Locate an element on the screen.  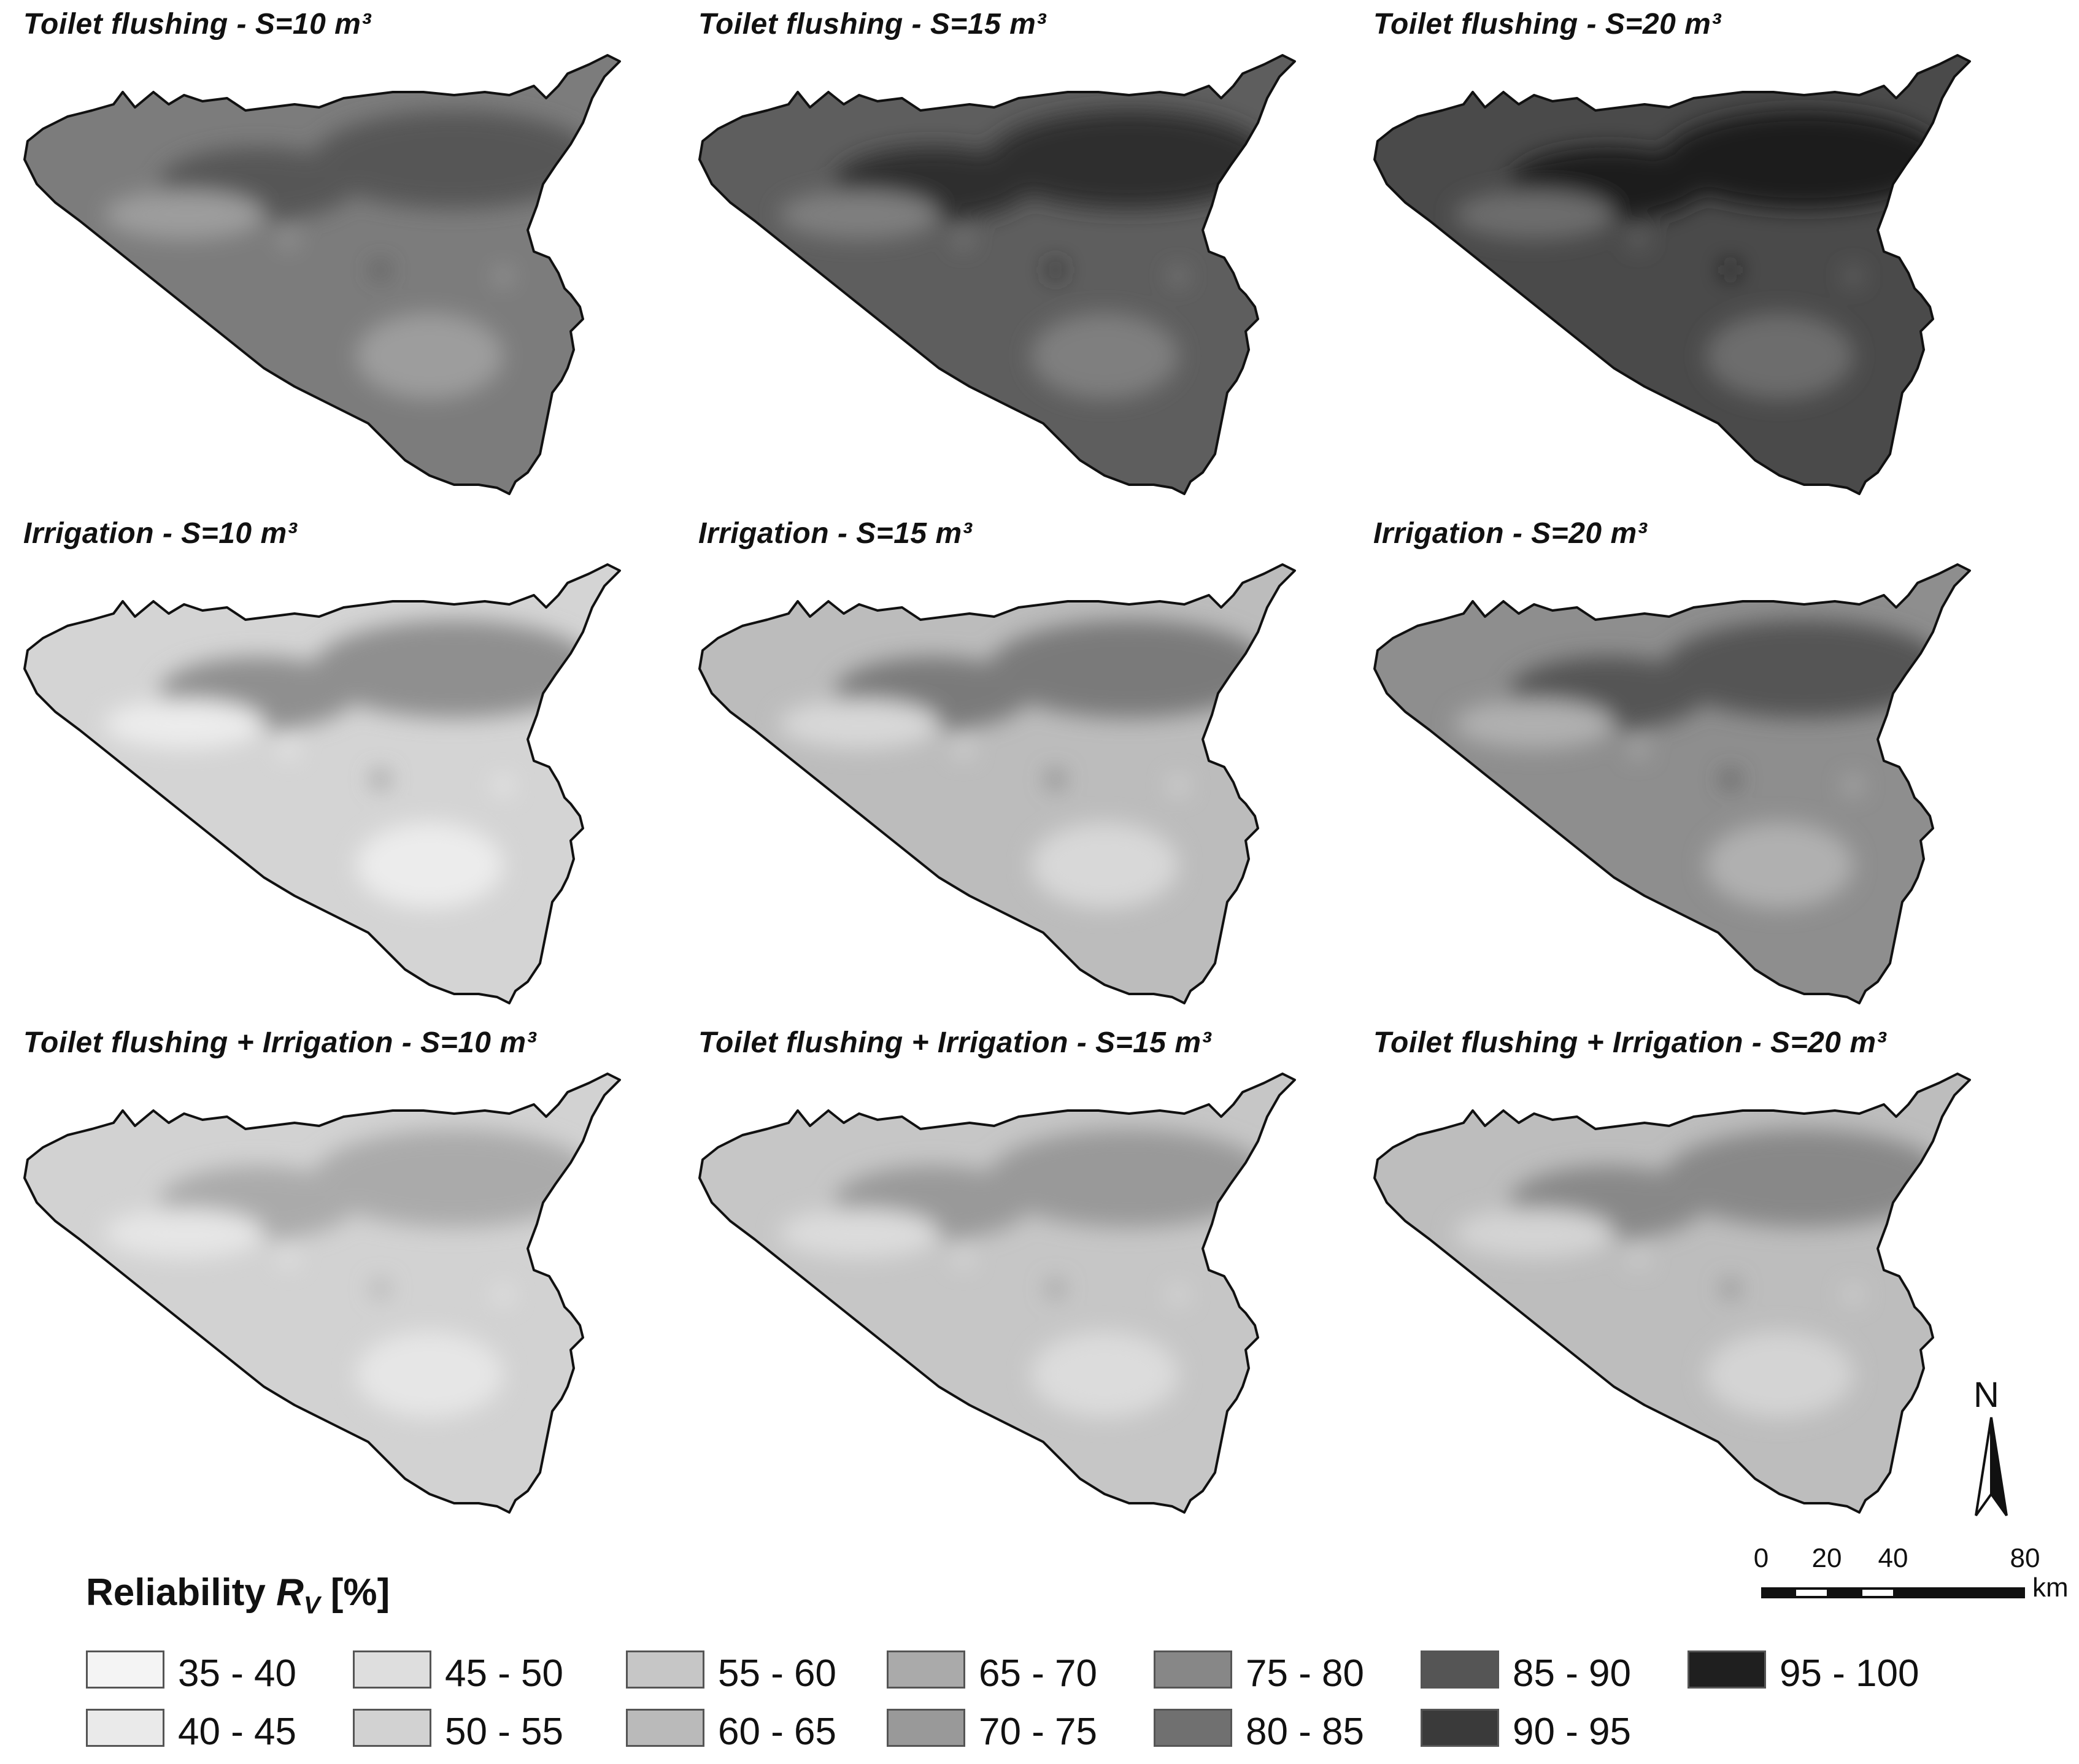
map-panel: Toilet flushing + Irrigation - S=10 m³ is located at coordinates (337, 1273).